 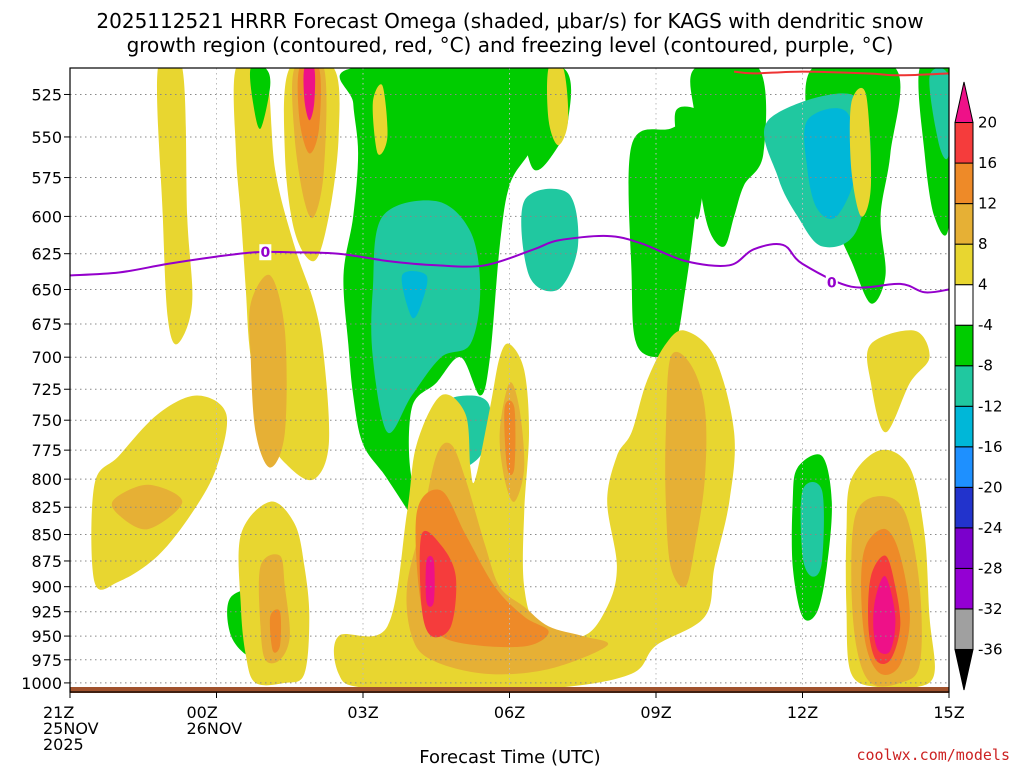 I want to click on y-tick-label-4: 625, so click(x=46, y=254).